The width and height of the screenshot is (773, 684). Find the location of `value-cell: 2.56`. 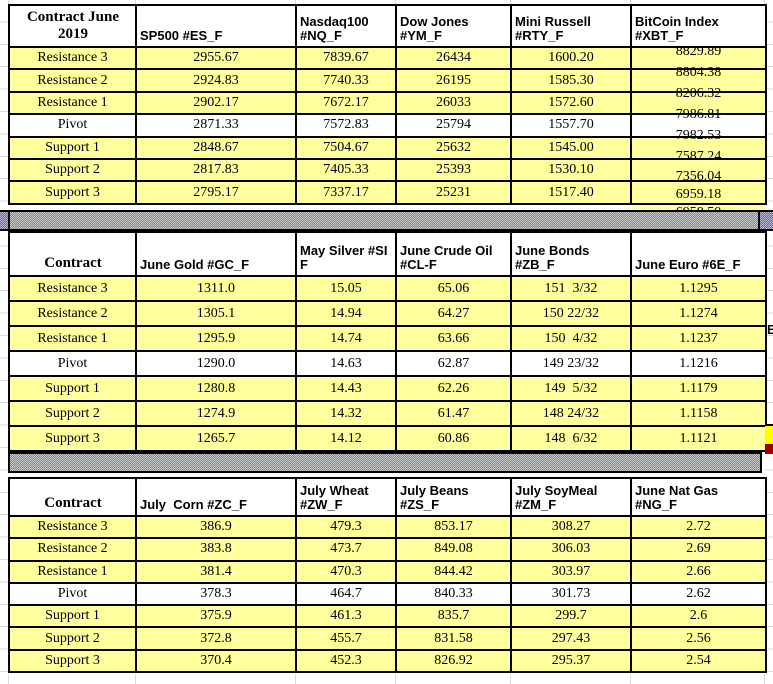

value-cell: 2.56 is located at coordinates (698, 638).